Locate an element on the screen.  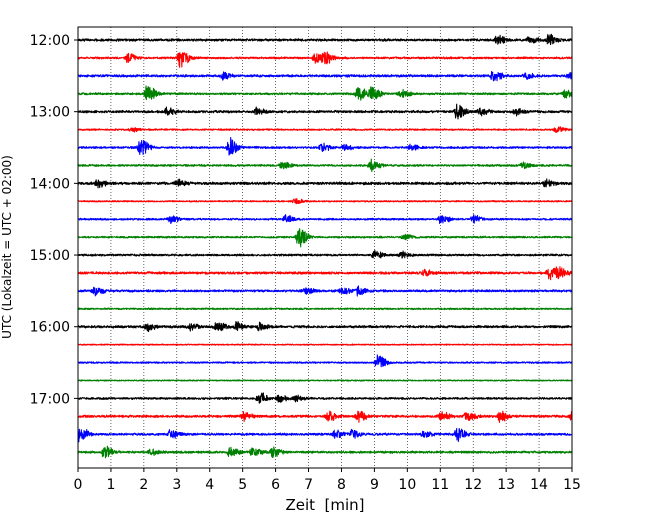
x-tick-label-5: 5 is located at coordinates (242, 485).